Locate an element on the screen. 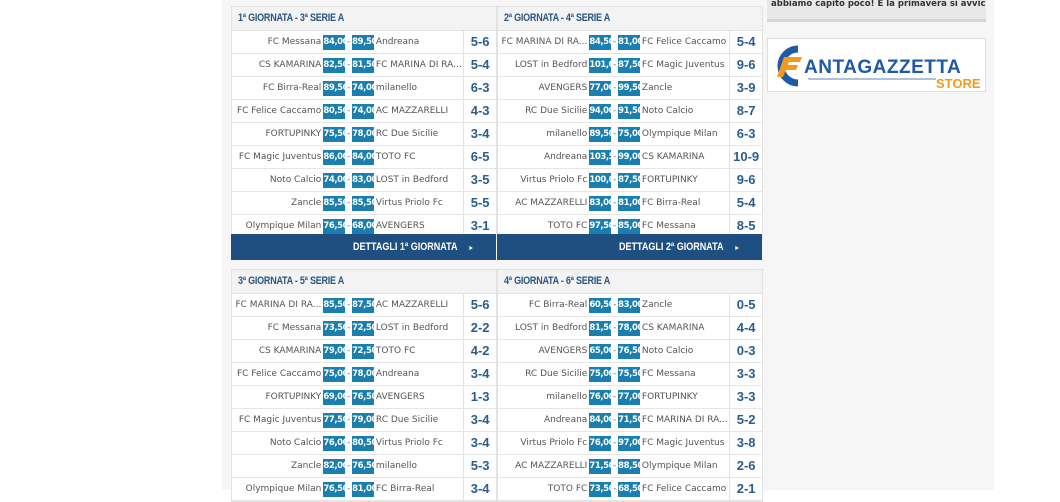  away-points: 72,50 is located at coordinates (363, 328).